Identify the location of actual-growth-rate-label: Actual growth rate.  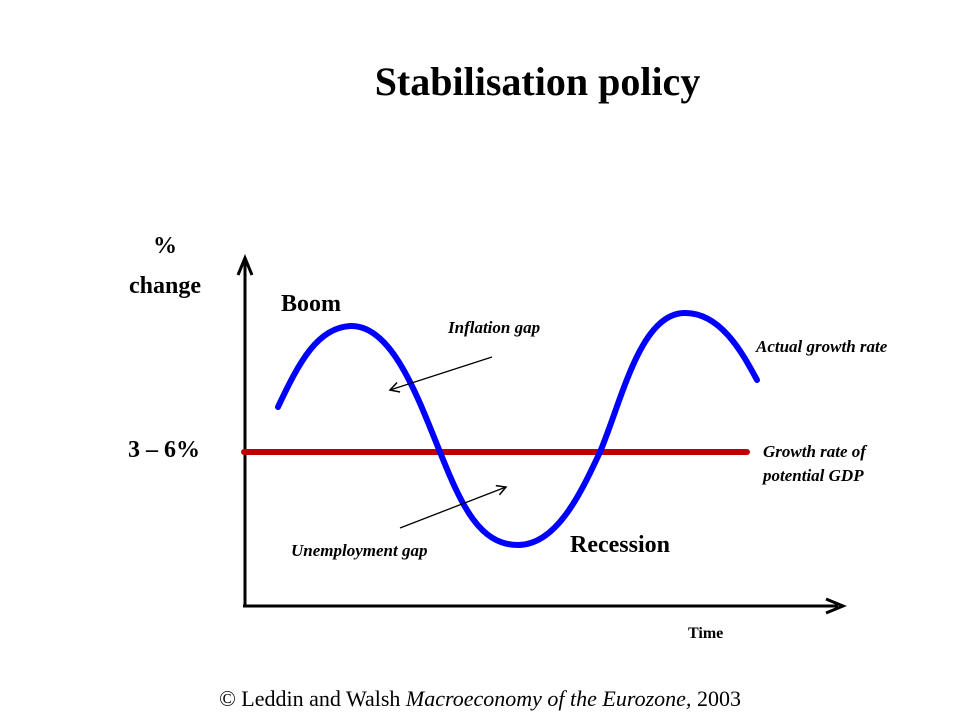
(822, 346).